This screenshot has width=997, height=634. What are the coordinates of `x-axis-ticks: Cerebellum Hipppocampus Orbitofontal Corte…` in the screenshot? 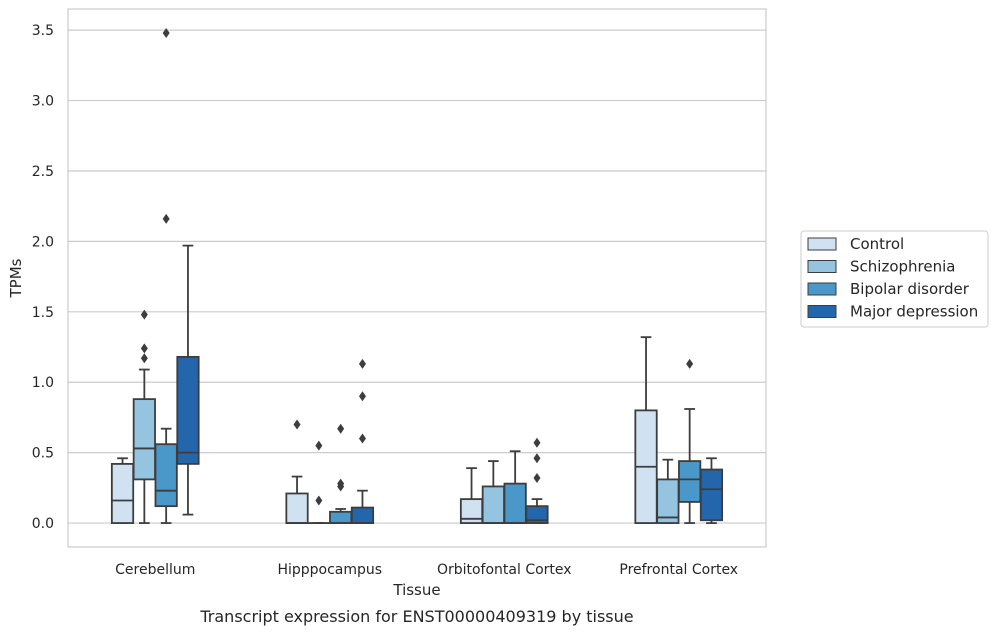 It's located at (426, 570).